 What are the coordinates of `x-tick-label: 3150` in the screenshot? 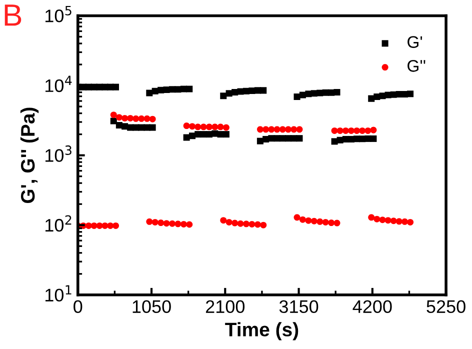 It's located at (298, 307).